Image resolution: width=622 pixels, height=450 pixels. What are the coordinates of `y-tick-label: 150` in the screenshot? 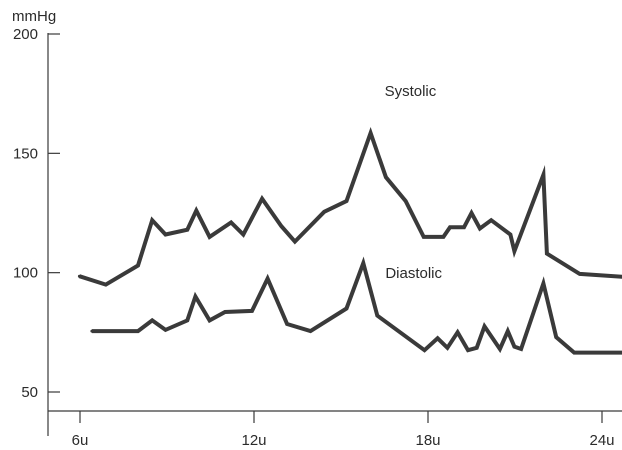 It's located at (25, 153).